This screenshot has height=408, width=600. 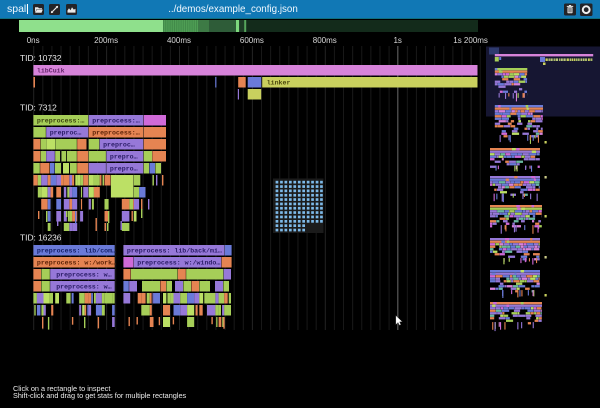 What do you see at coordinates (76, 251) in the screenshot?
I see `svg-text:preprocess: lib/com…: preprocess` at bounding box center [76, 251].